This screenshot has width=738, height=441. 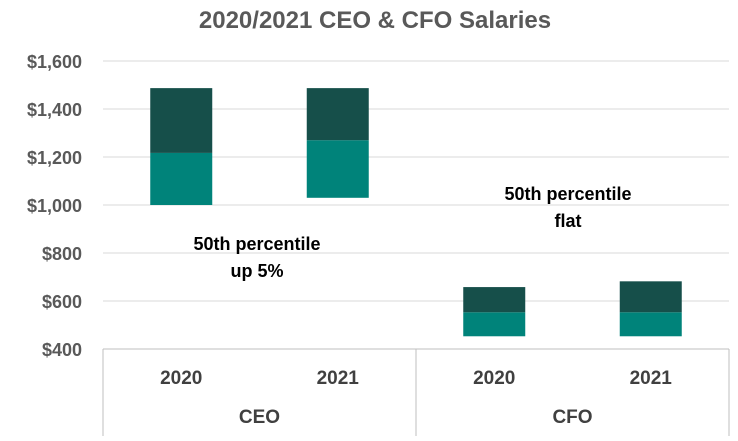 What do you see at coordinates (256, 271) in the screenshot?
I see `annotation-label: up 5%` at bounding box center [256, 271].